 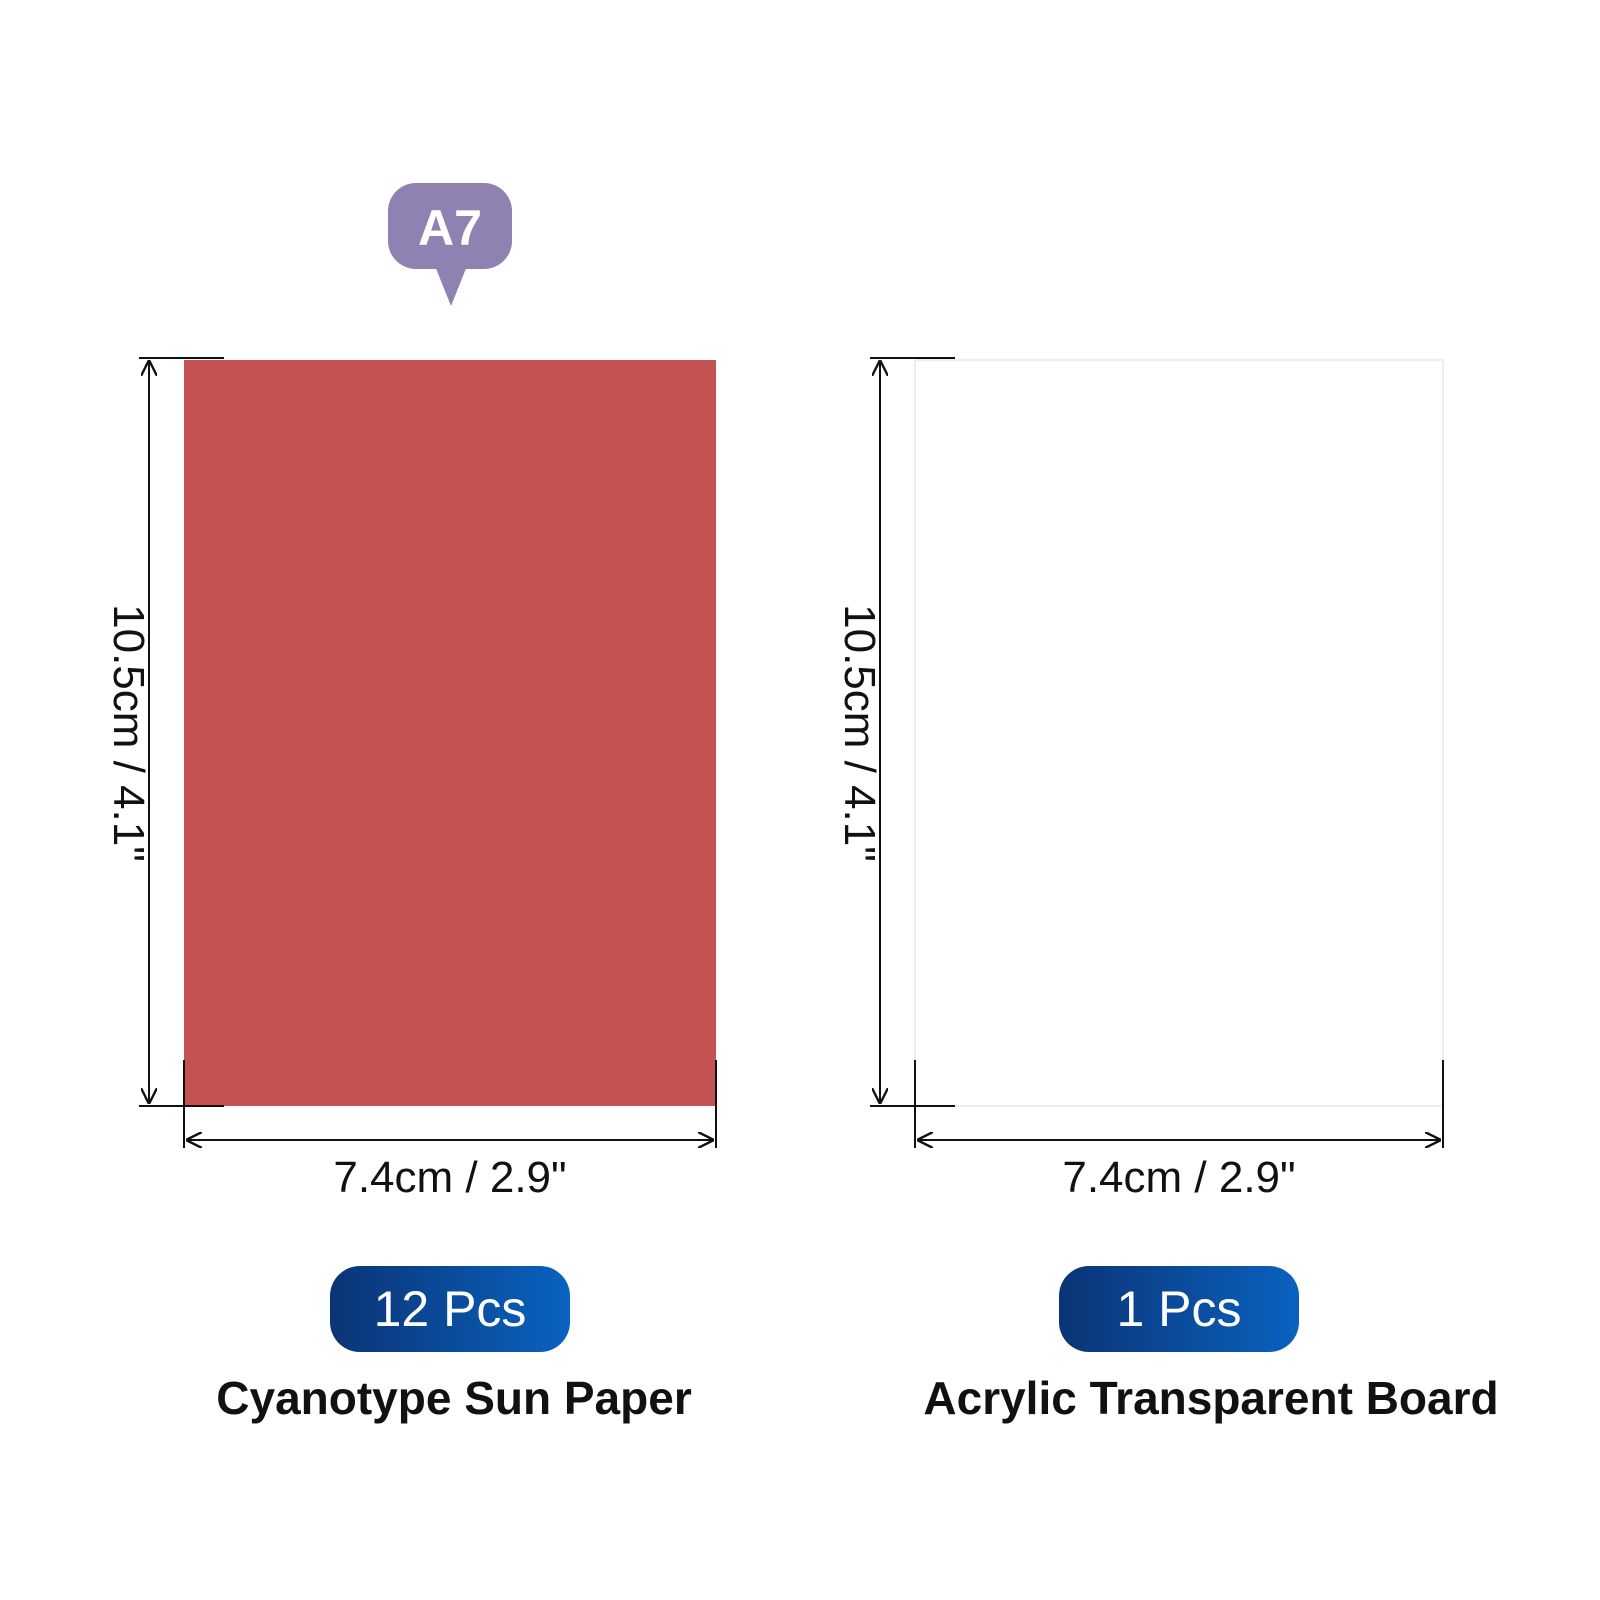 What do you see at coordinates (450, 228) in the screenshot?
I see `badge-text: A7` at bounding box center [450, 228].